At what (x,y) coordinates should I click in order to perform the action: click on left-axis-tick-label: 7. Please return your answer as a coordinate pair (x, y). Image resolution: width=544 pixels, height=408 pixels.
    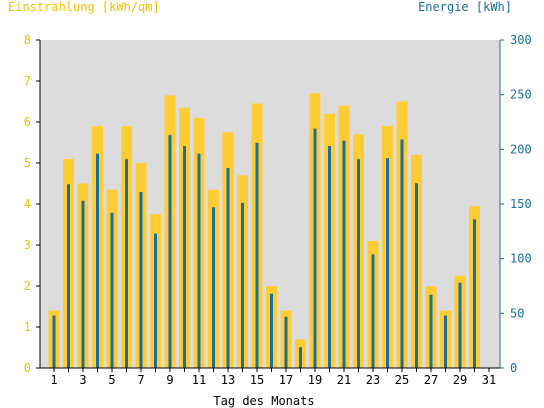
    Looking at the image, I should click on (27, 81).